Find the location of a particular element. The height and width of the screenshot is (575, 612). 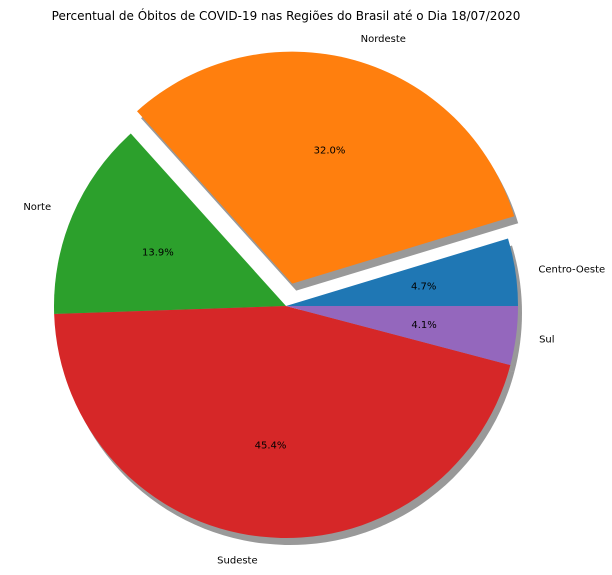

slice-label-sul: Sul is located at coordinates (546, 340).